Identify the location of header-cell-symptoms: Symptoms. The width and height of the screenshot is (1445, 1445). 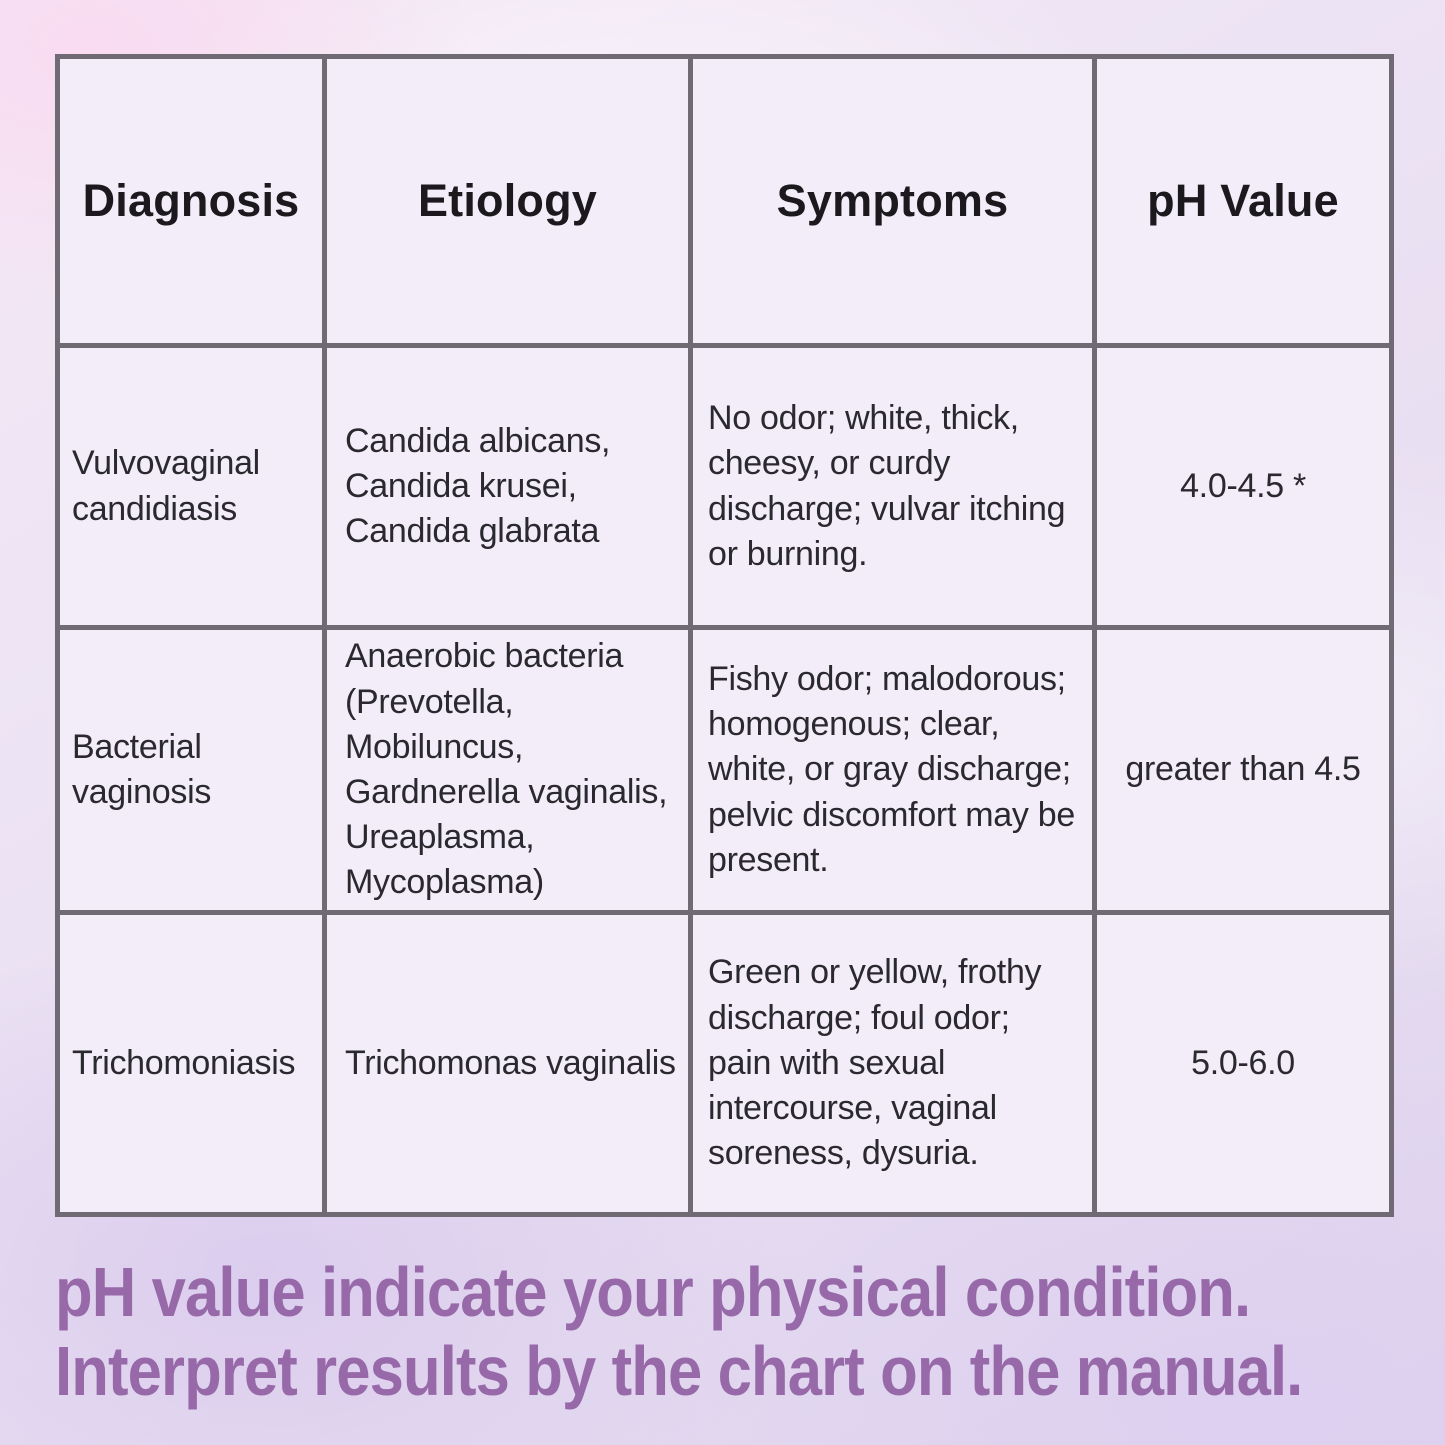
(892, 201).